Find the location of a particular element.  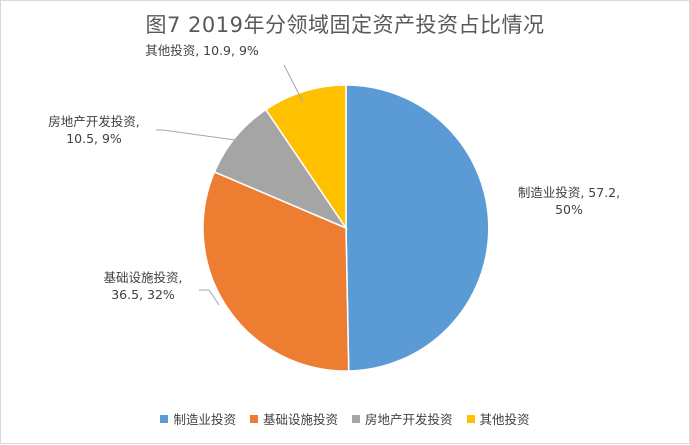

data-label: 房地产开发投资, 10.5, 9% is located at coordinates (93, 130).